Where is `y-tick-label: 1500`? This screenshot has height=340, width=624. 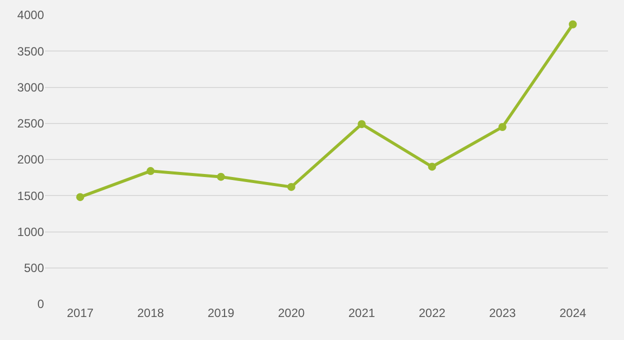
y-tick-label: 1500 is located at coordinates (30, 195).